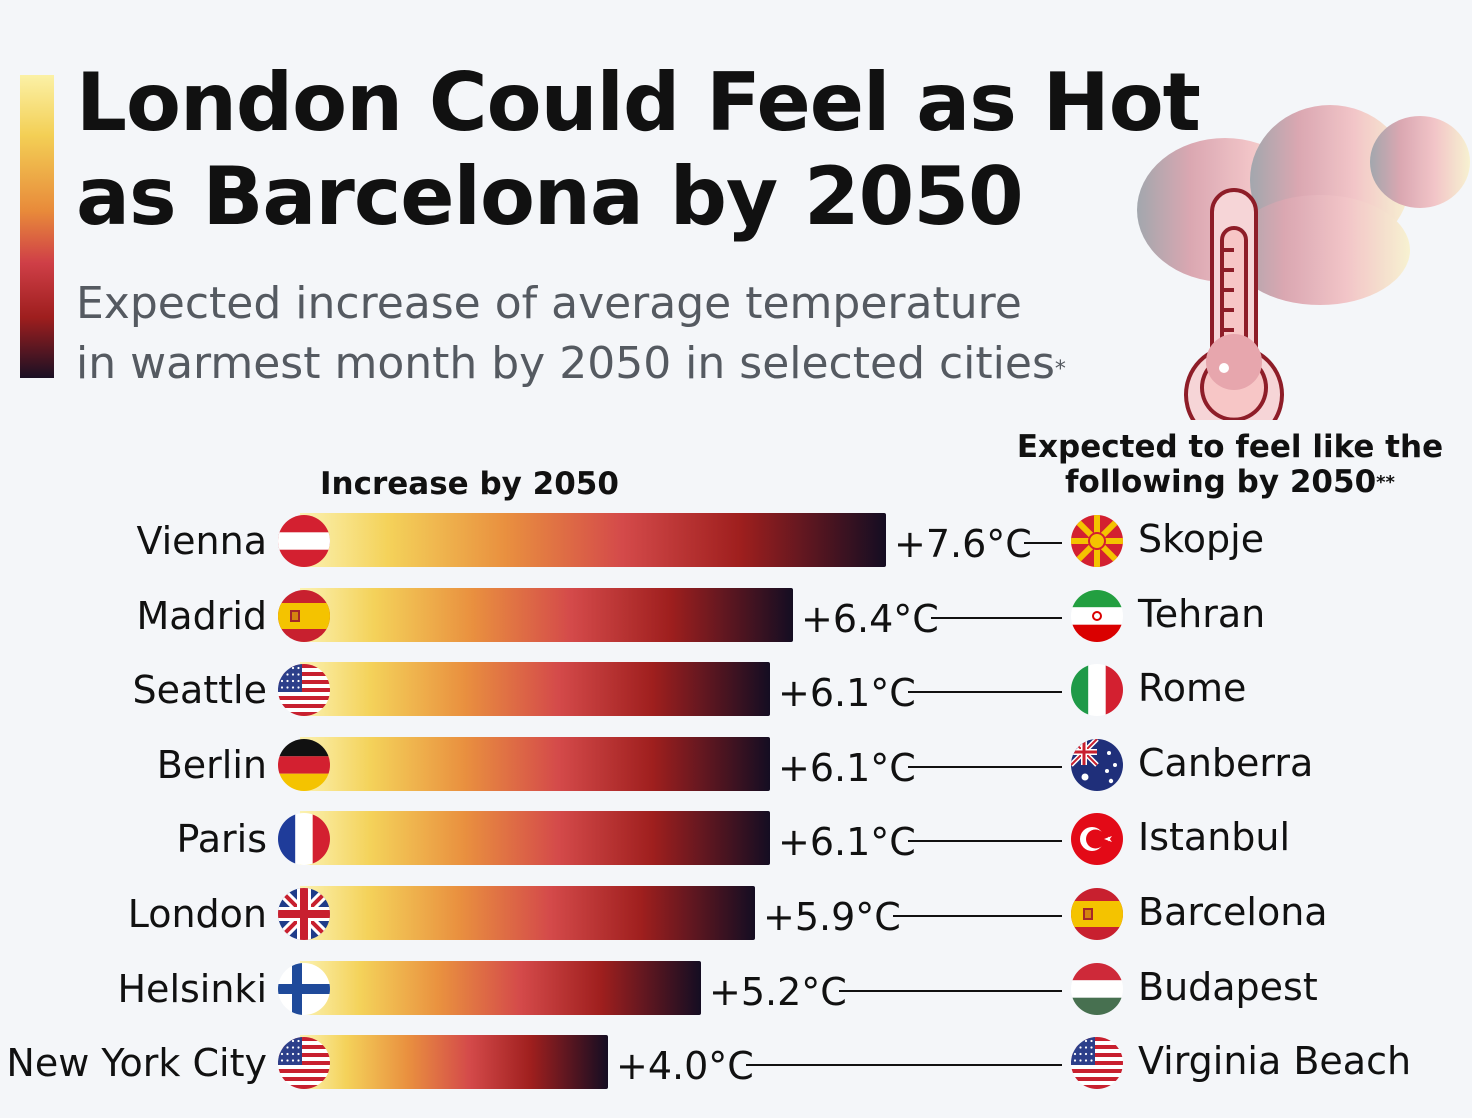  Describe the element at coordinates (469, 484) in the screenshot. I see `increase-column-header: Increase by 2050` at that location.